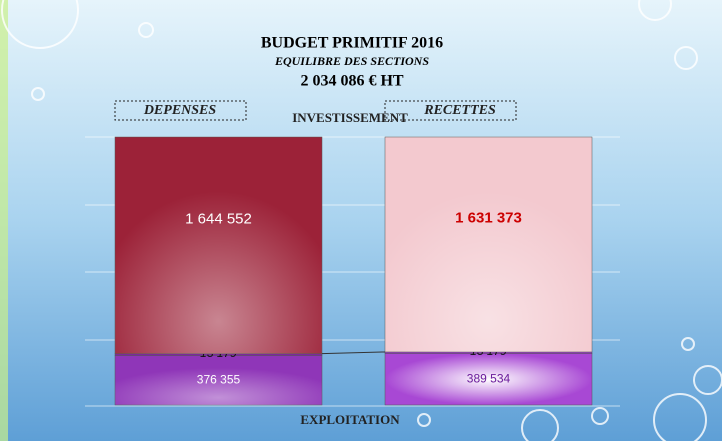 The height and width of the screenshot is (441, 722). Describe the element at coordinates (351, 61) in the screenshot. I see `subtitle: EQUILIBRE DES SECTIONS` at that location.